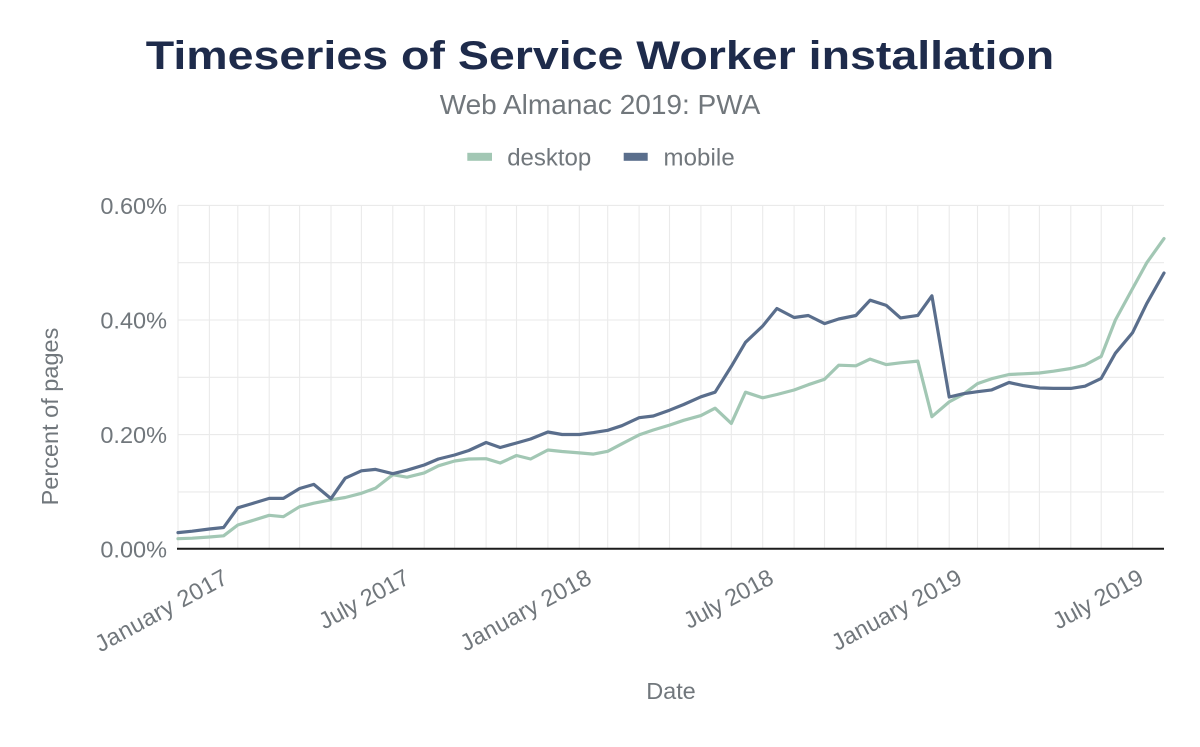  I want to click on svg-text: Web Almanac 2019: PWA, so click(600, 104).